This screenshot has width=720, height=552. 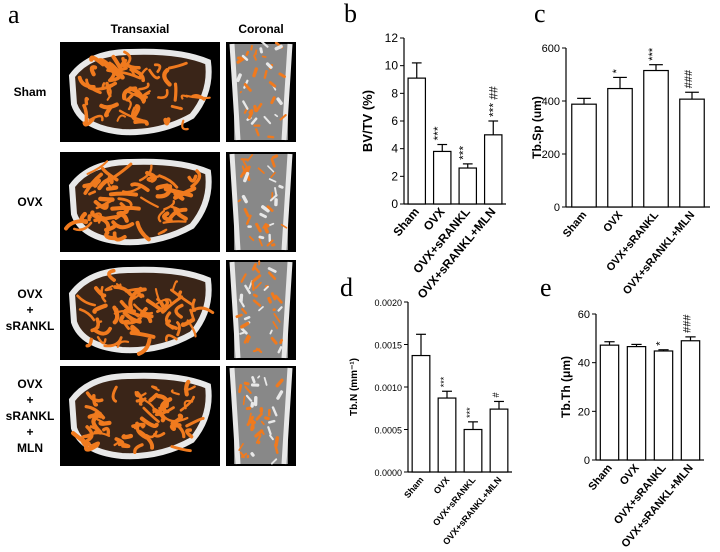 I want to click on chart-e-ytick-label: 60, so click(x=584, y=315).